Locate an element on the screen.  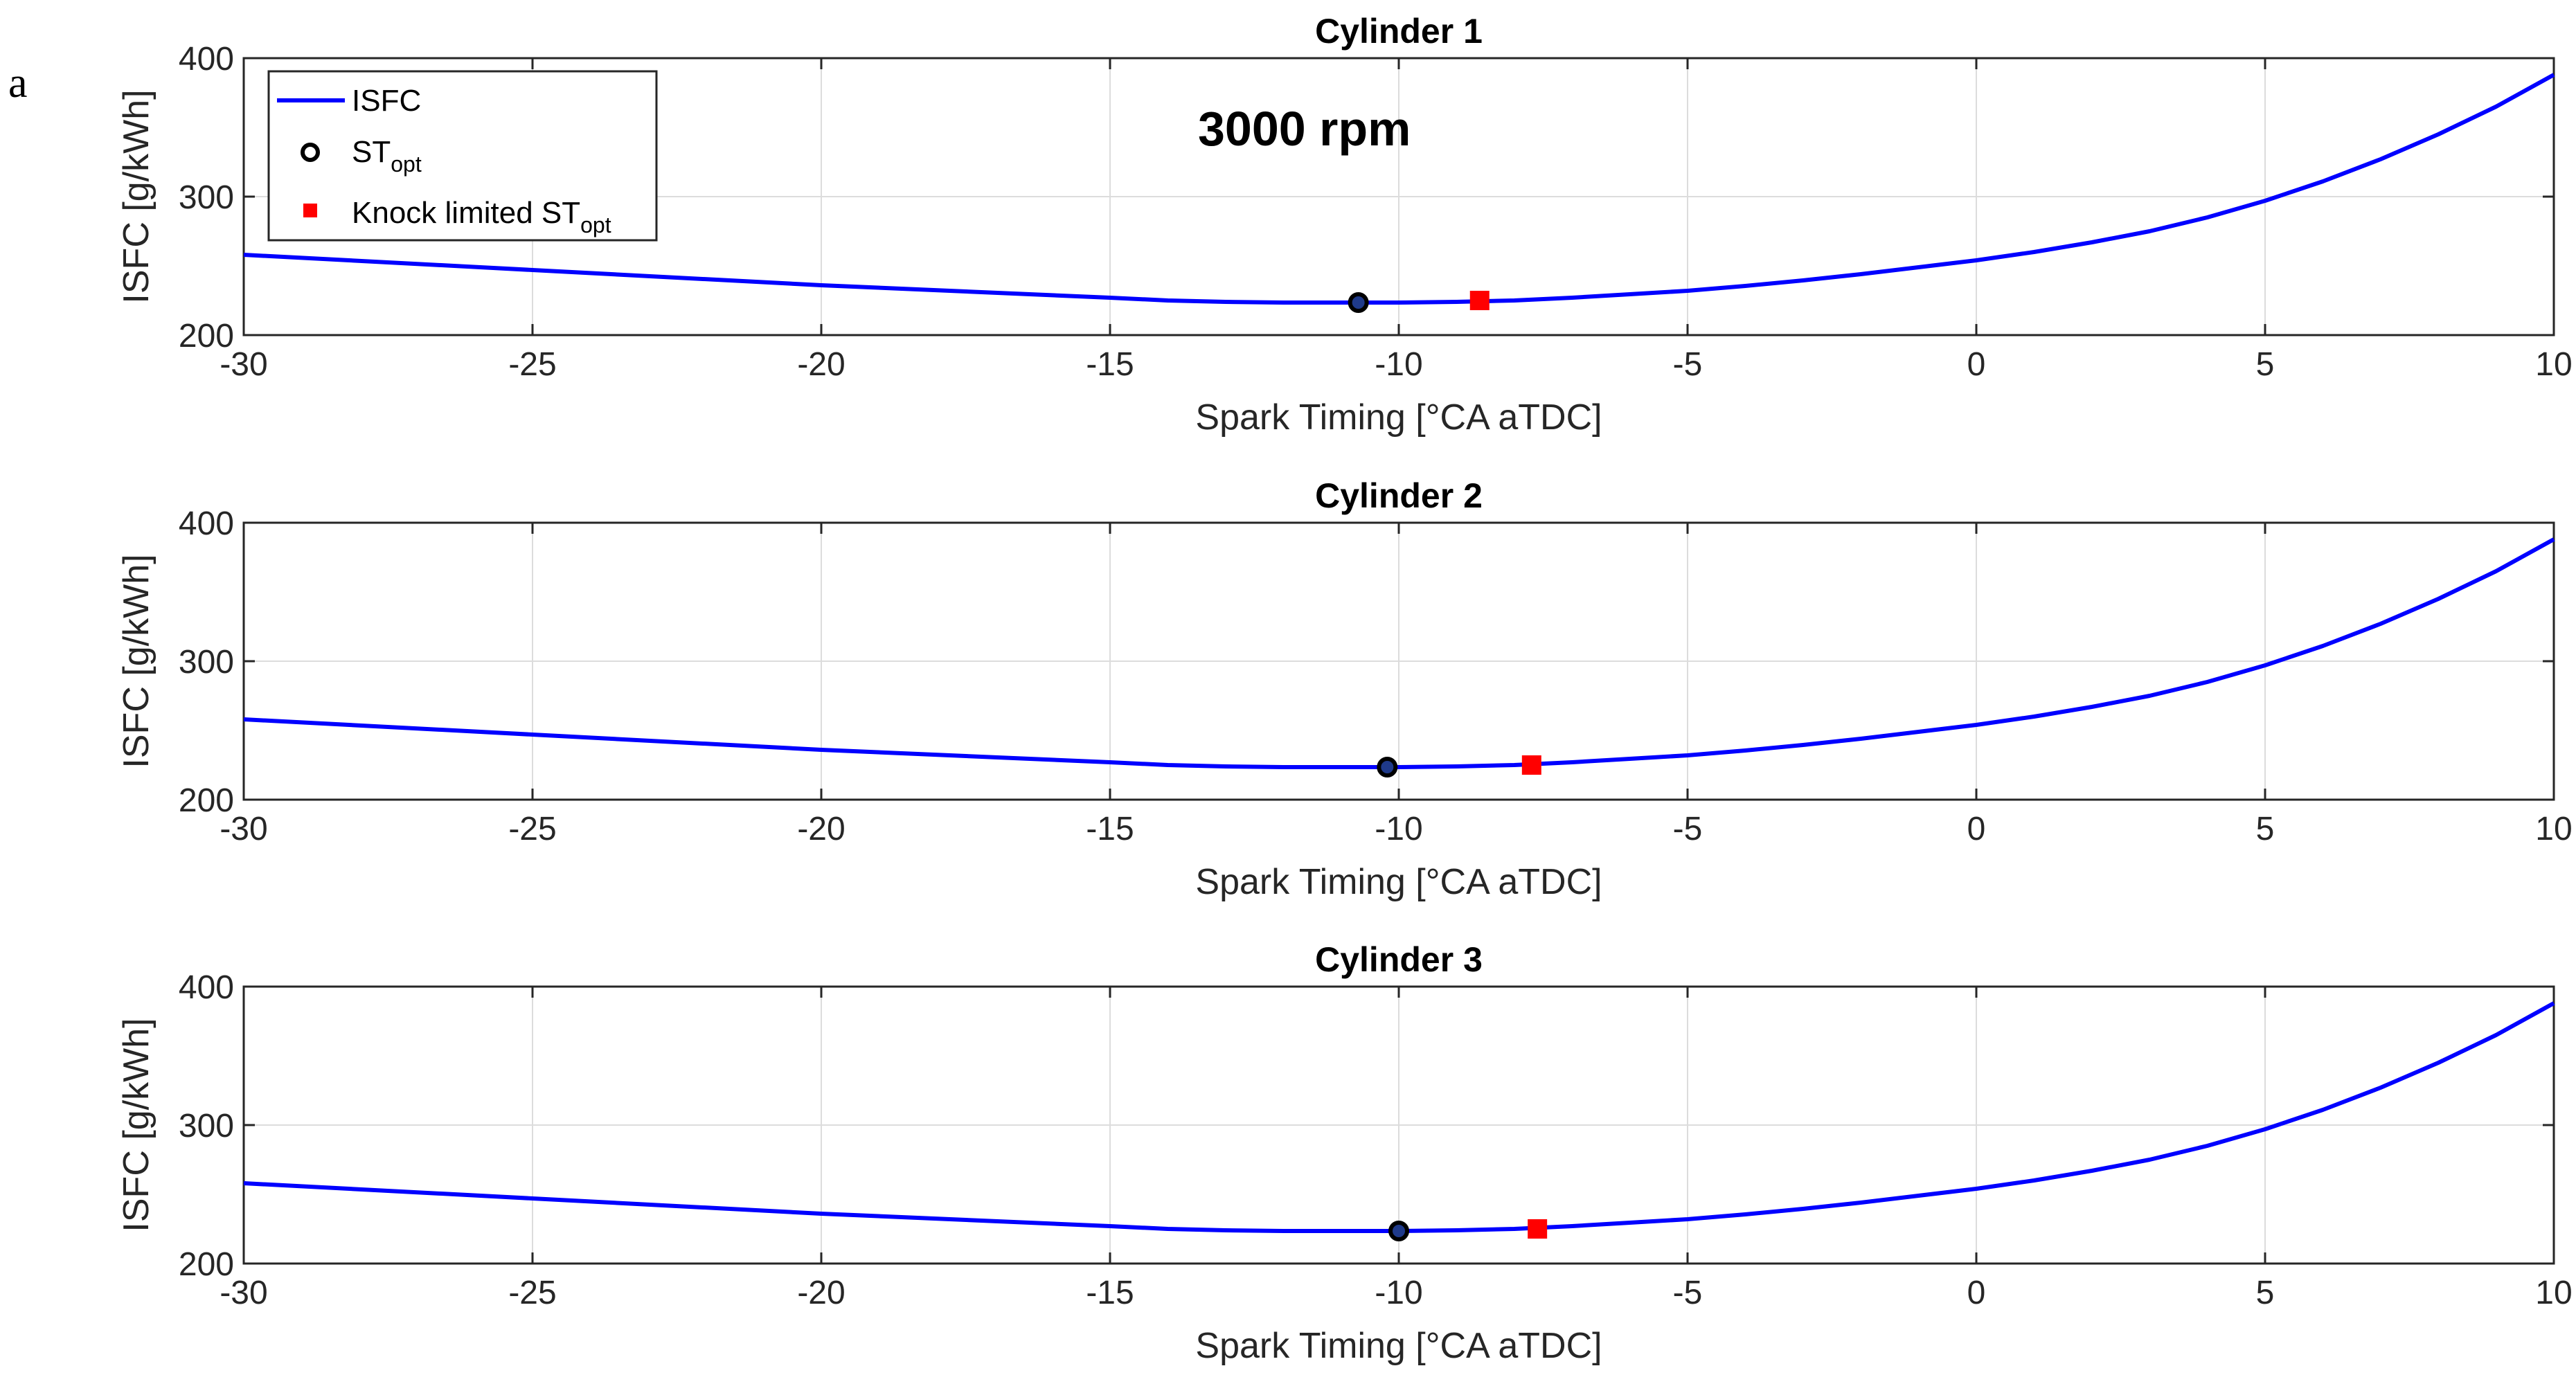
legend-entry-label: STopt is located at coordinates (387, 156).